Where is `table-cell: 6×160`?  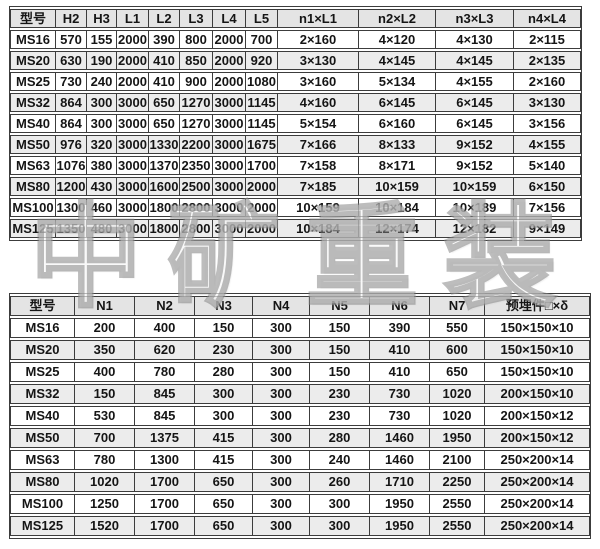 table-cell: 6×160 is located at coordinates (397, 123).